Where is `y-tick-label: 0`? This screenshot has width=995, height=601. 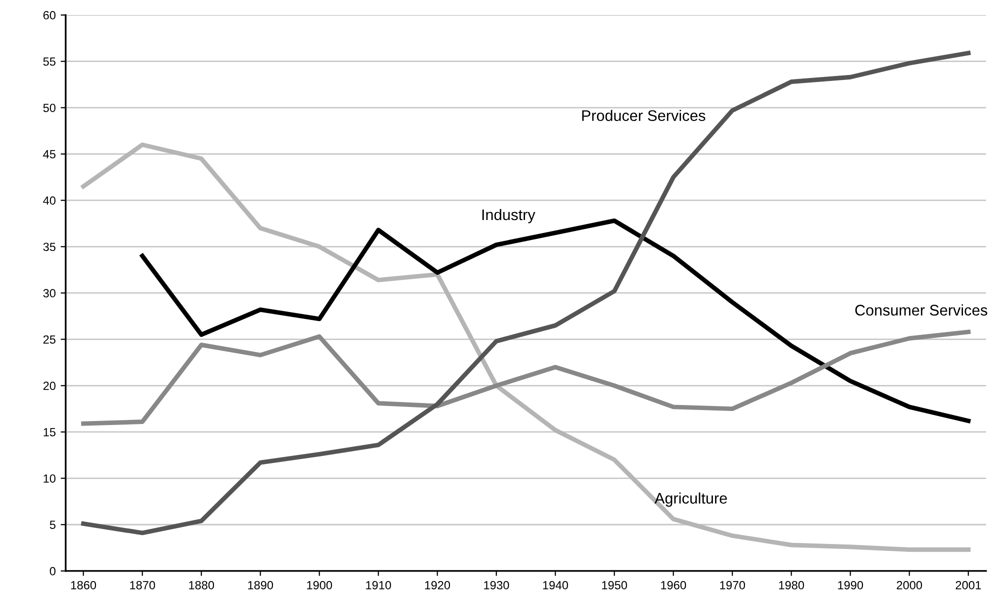
y-tick-label: 0 is located at coordinates (53, 571).